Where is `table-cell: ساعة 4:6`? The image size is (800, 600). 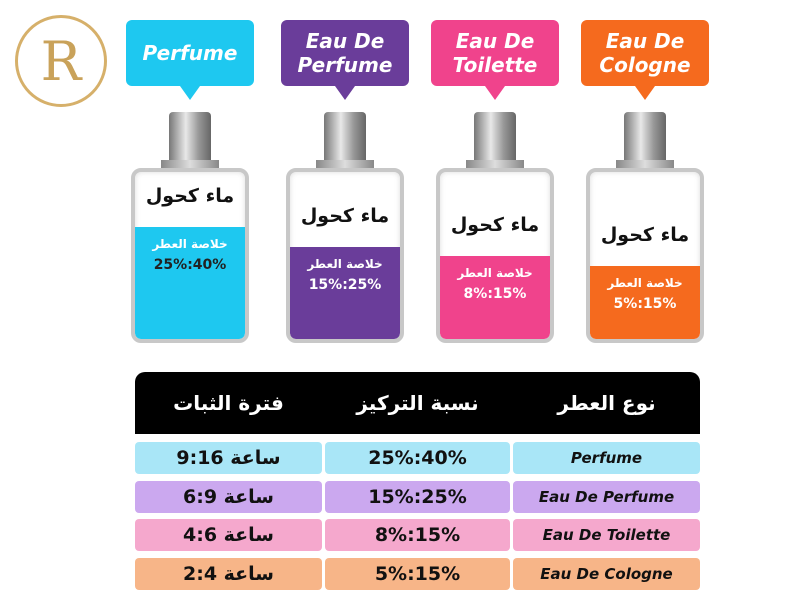 table-cell: ساعة 4:6 is located at coordinates (228, 535).